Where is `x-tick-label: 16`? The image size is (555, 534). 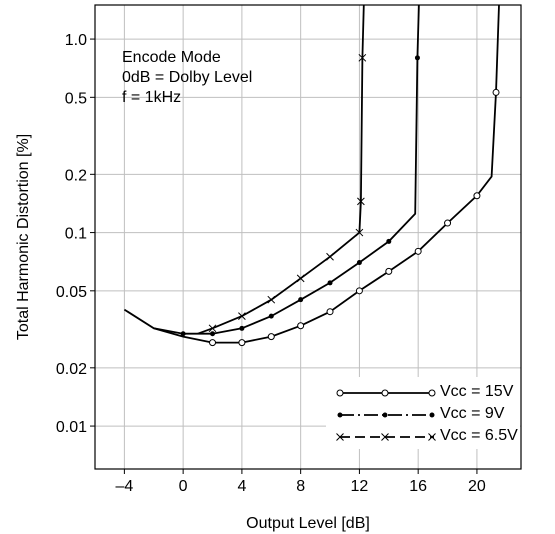 x-tick-label: 16 is located at coordinates (418, 486).